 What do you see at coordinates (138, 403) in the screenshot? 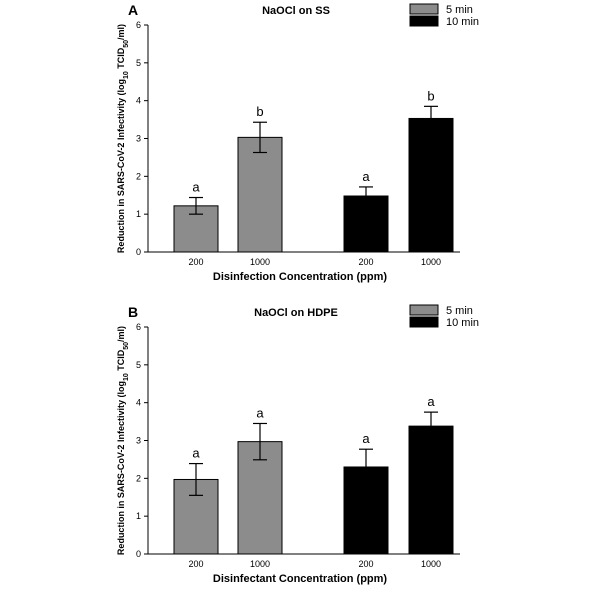
I see `chart-b-y-tick-label: 4` at bounding box center [138, 403].